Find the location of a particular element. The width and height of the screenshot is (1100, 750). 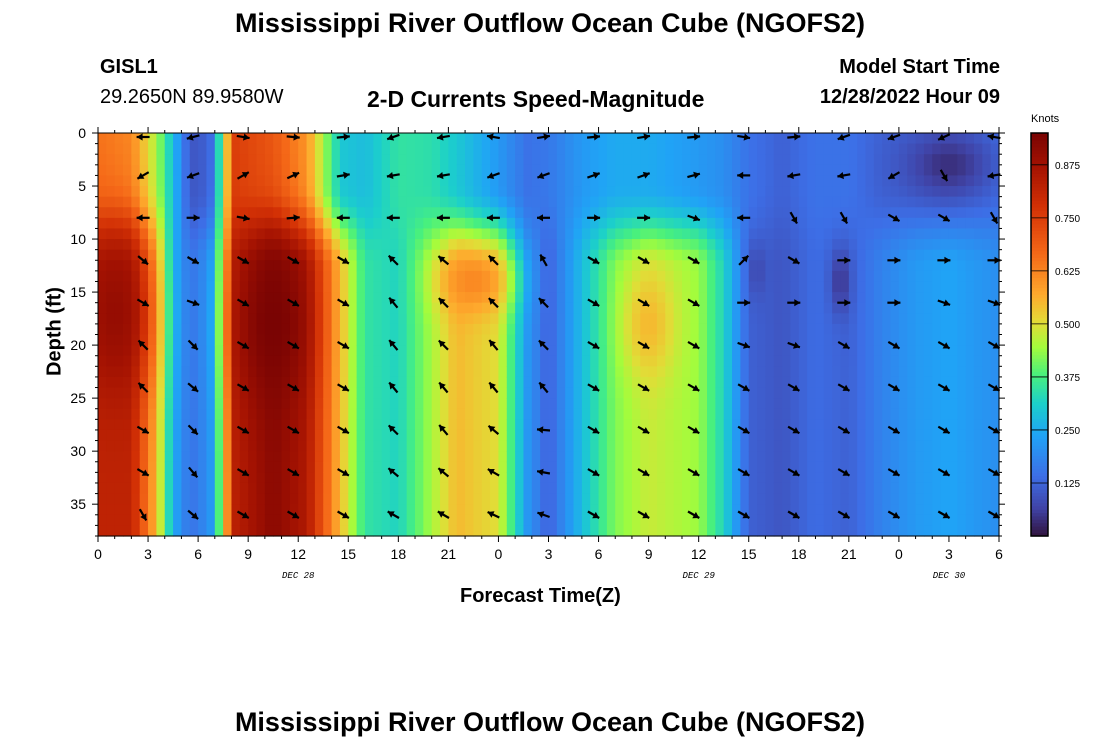

colorbar-tick-label: 0.375 is located at coordinates (1067, 378).